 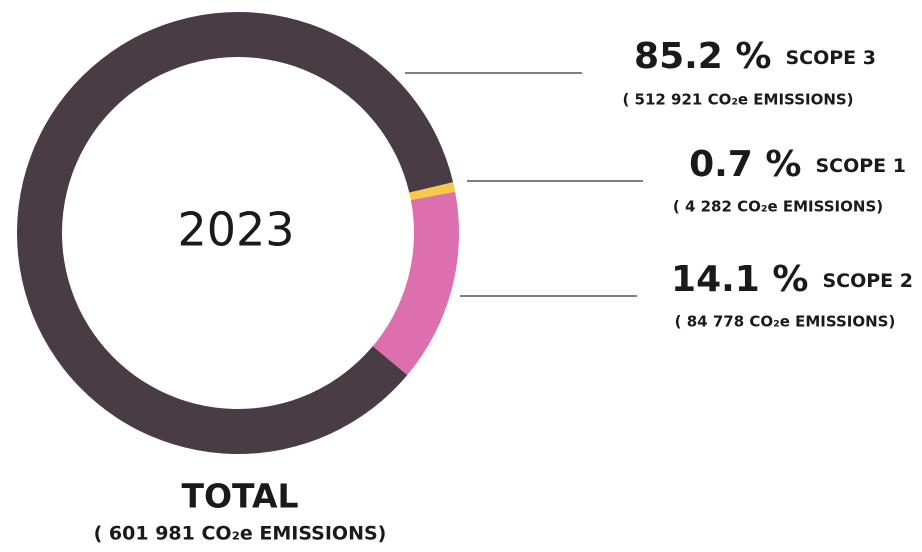 What do you see at coordinates (235, 230) in the screenshot?
I see `center-label: 2023` at bounding box center [235, 230].